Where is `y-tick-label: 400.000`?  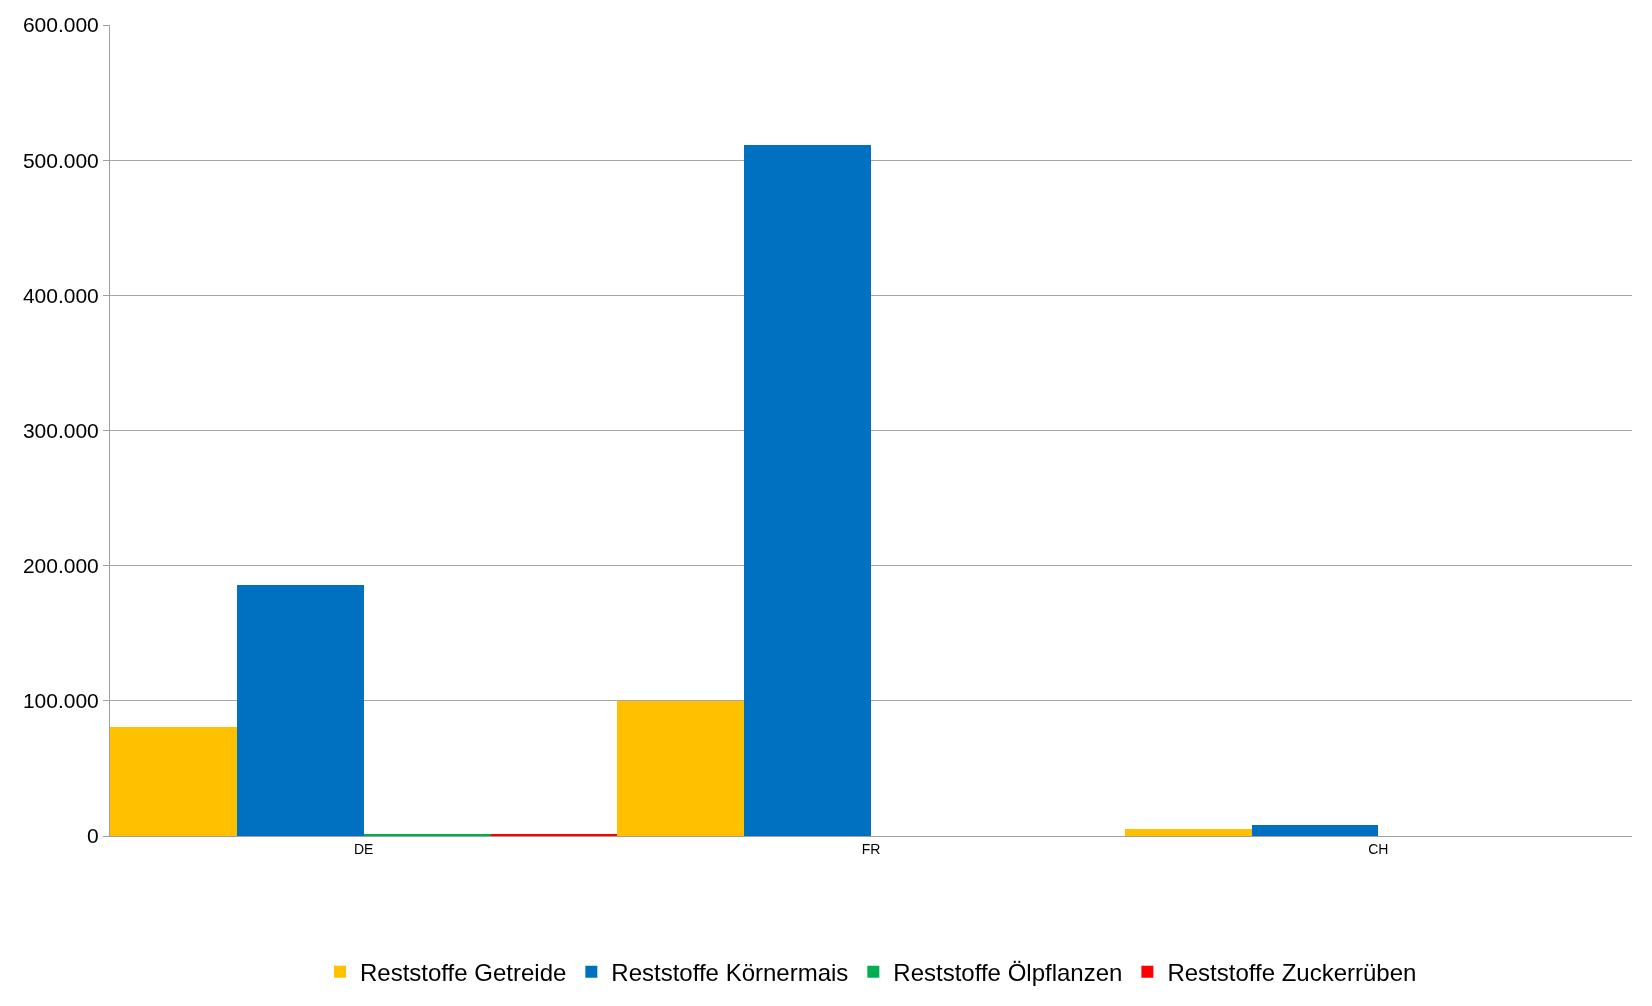
y-tick-label: 400.000 is located at coordinates (60, 295).